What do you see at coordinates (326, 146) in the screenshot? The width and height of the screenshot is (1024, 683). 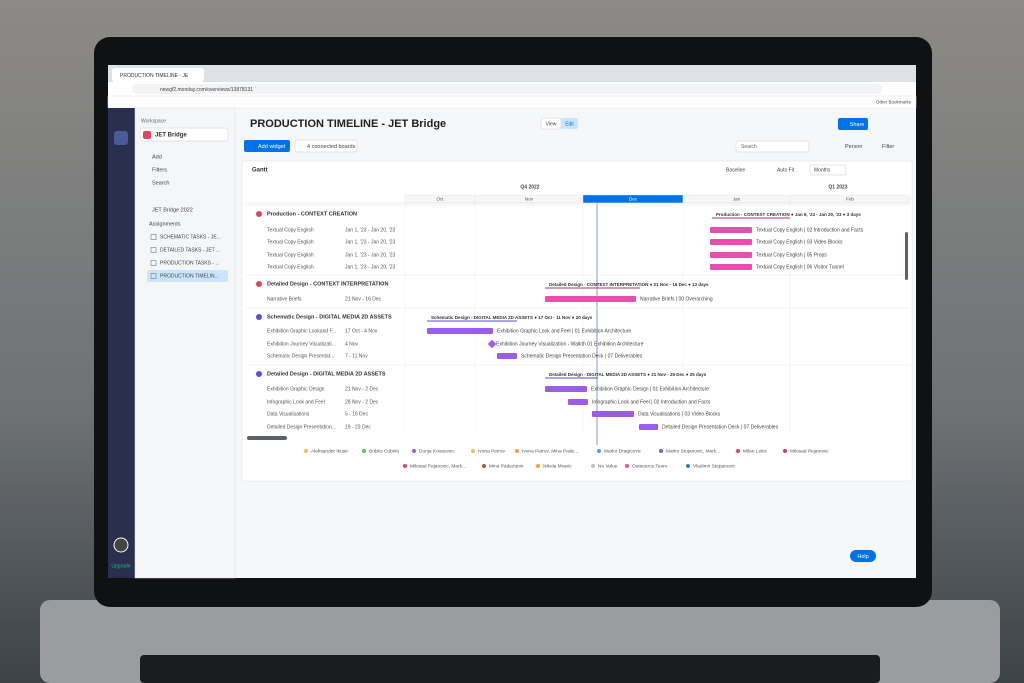 I see `connected-boards-button` at bounding box center [326, 146].